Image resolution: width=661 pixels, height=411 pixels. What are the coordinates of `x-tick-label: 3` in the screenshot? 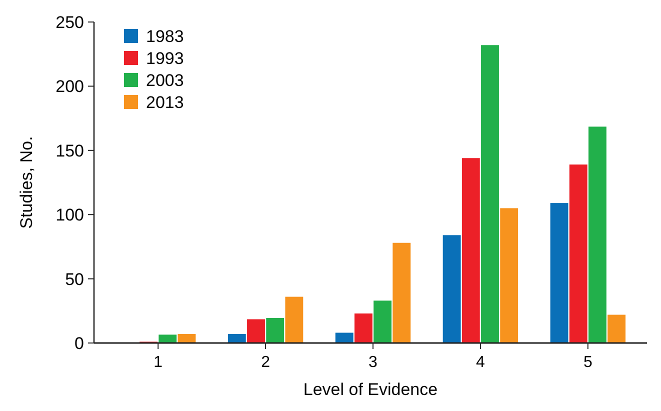 It's located at (373, 362).